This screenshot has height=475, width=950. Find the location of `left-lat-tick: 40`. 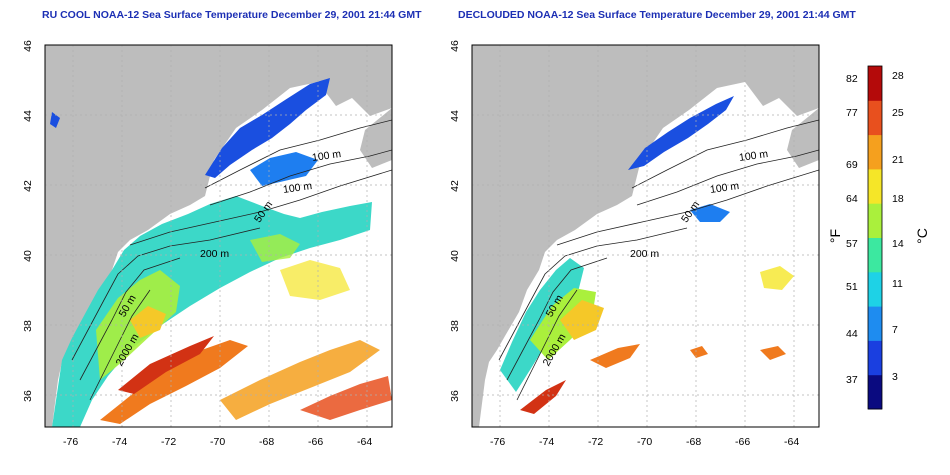

left-lat-tick: 40 is located at coordinates (27, 256).